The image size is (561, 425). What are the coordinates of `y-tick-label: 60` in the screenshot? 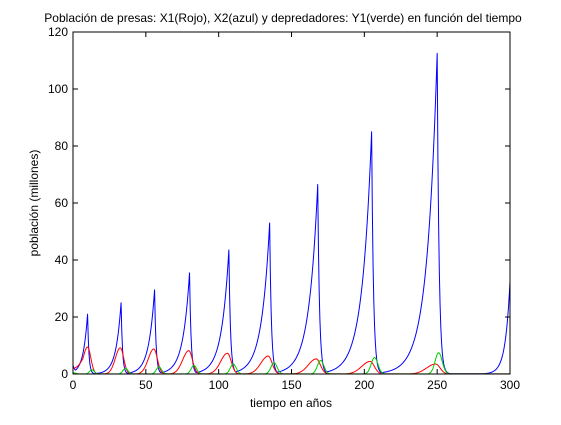 It's located at (62, 203).